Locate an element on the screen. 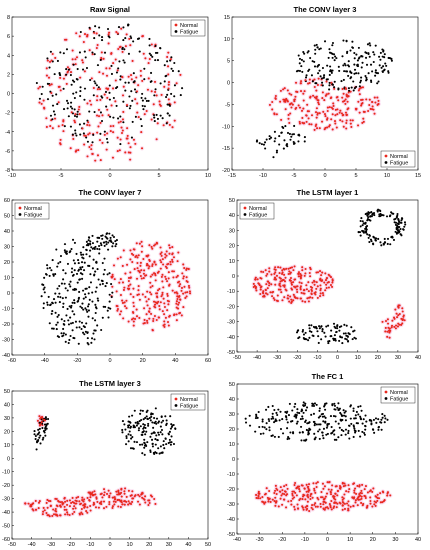 This screenshot has height=550, width=430. legend-label: Fatigue is located at coordinates (258, 216).